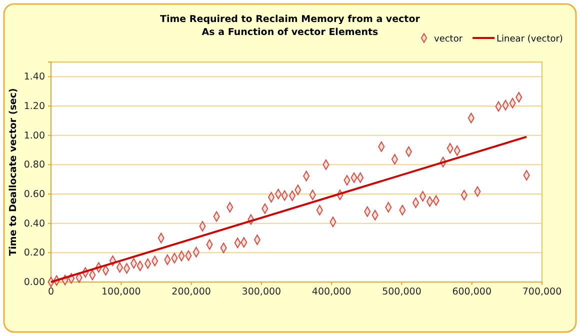 The height and width of the screenshot is (336, 580). I want to click on legend-label: vector, so click(448, 39).